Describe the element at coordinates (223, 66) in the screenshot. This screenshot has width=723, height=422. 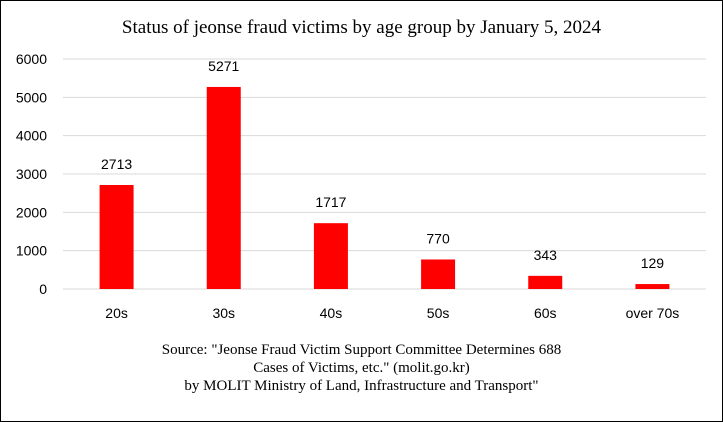
I see `data-label: 5271` at that location.